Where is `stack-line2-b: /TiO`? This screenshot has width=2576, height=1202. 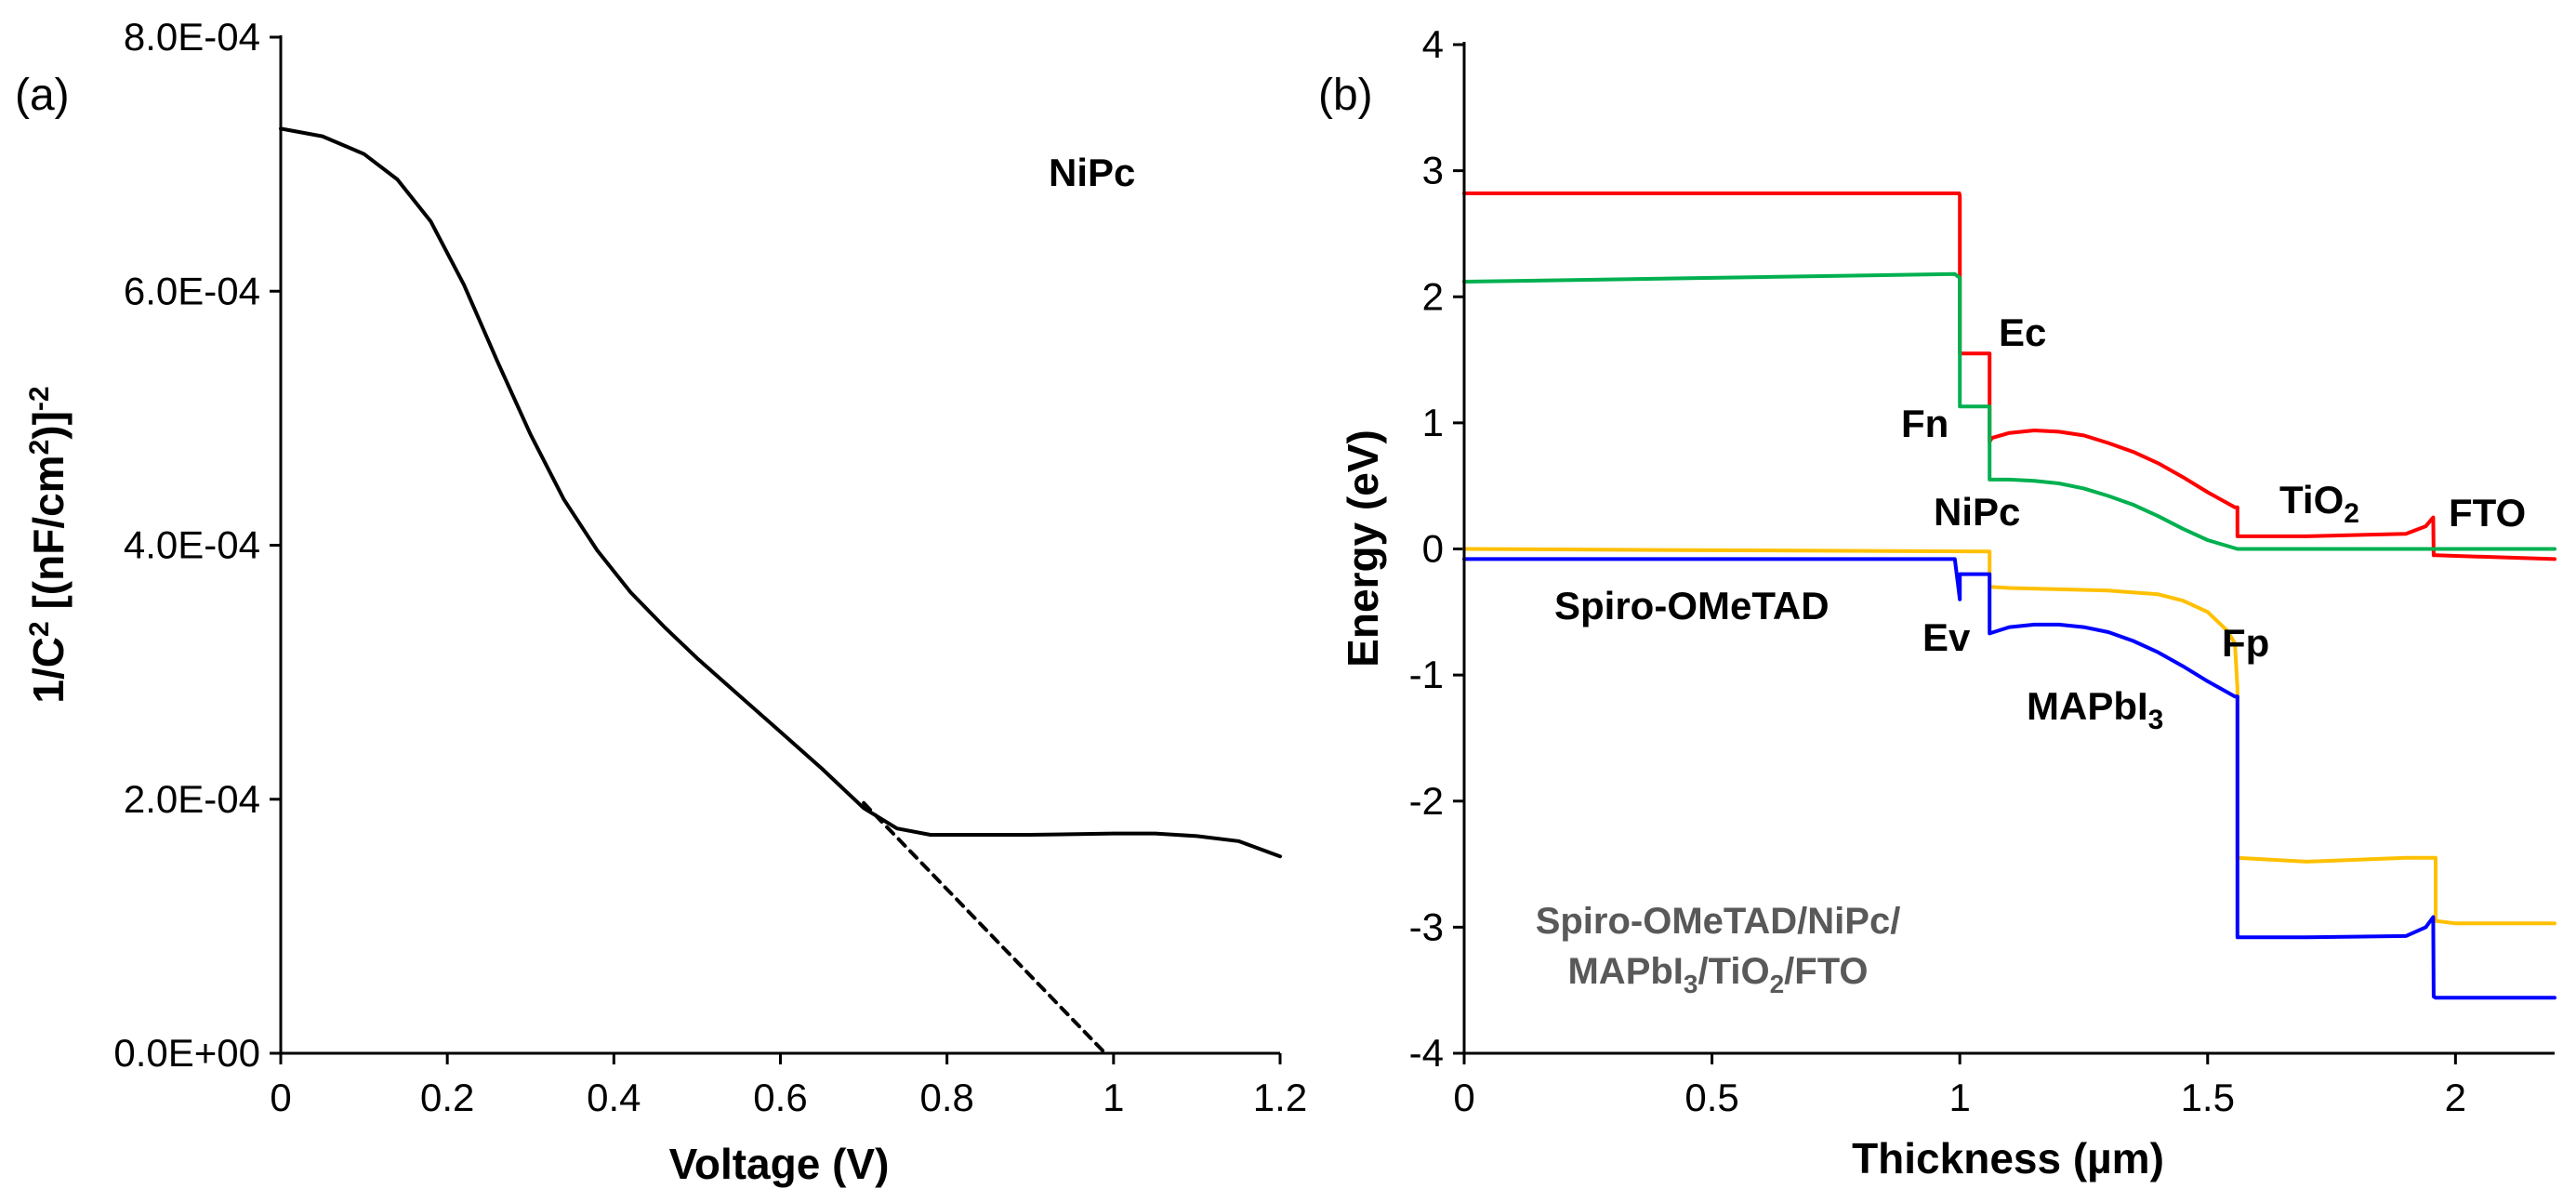
stack-line2-b: /TiO is located at coordinates (1734, 971).